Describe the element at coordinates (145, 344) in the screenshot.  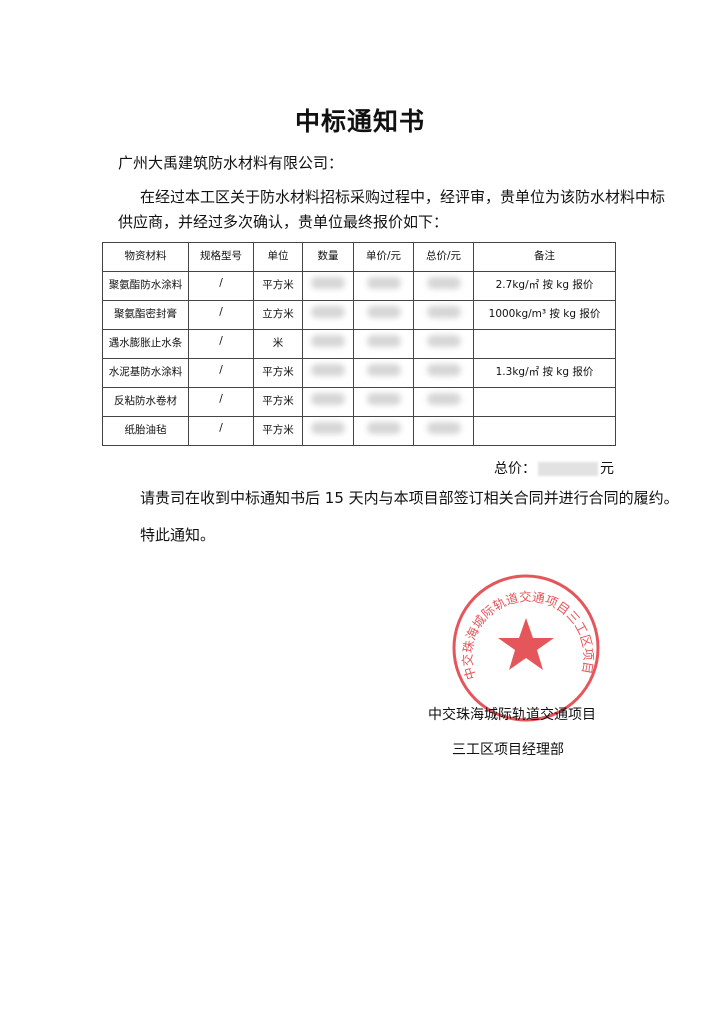
I see `material-cell: 遇水膨胀止水条` at that location.